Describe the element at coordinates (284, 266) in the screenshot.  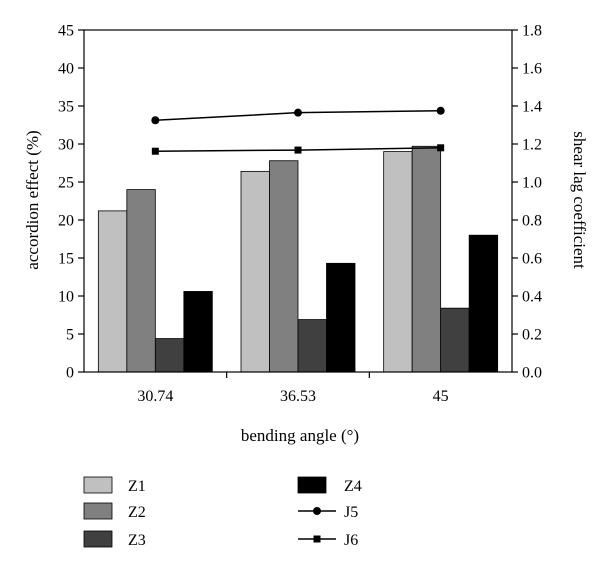
I see `bar-z2-36.53` at that location.